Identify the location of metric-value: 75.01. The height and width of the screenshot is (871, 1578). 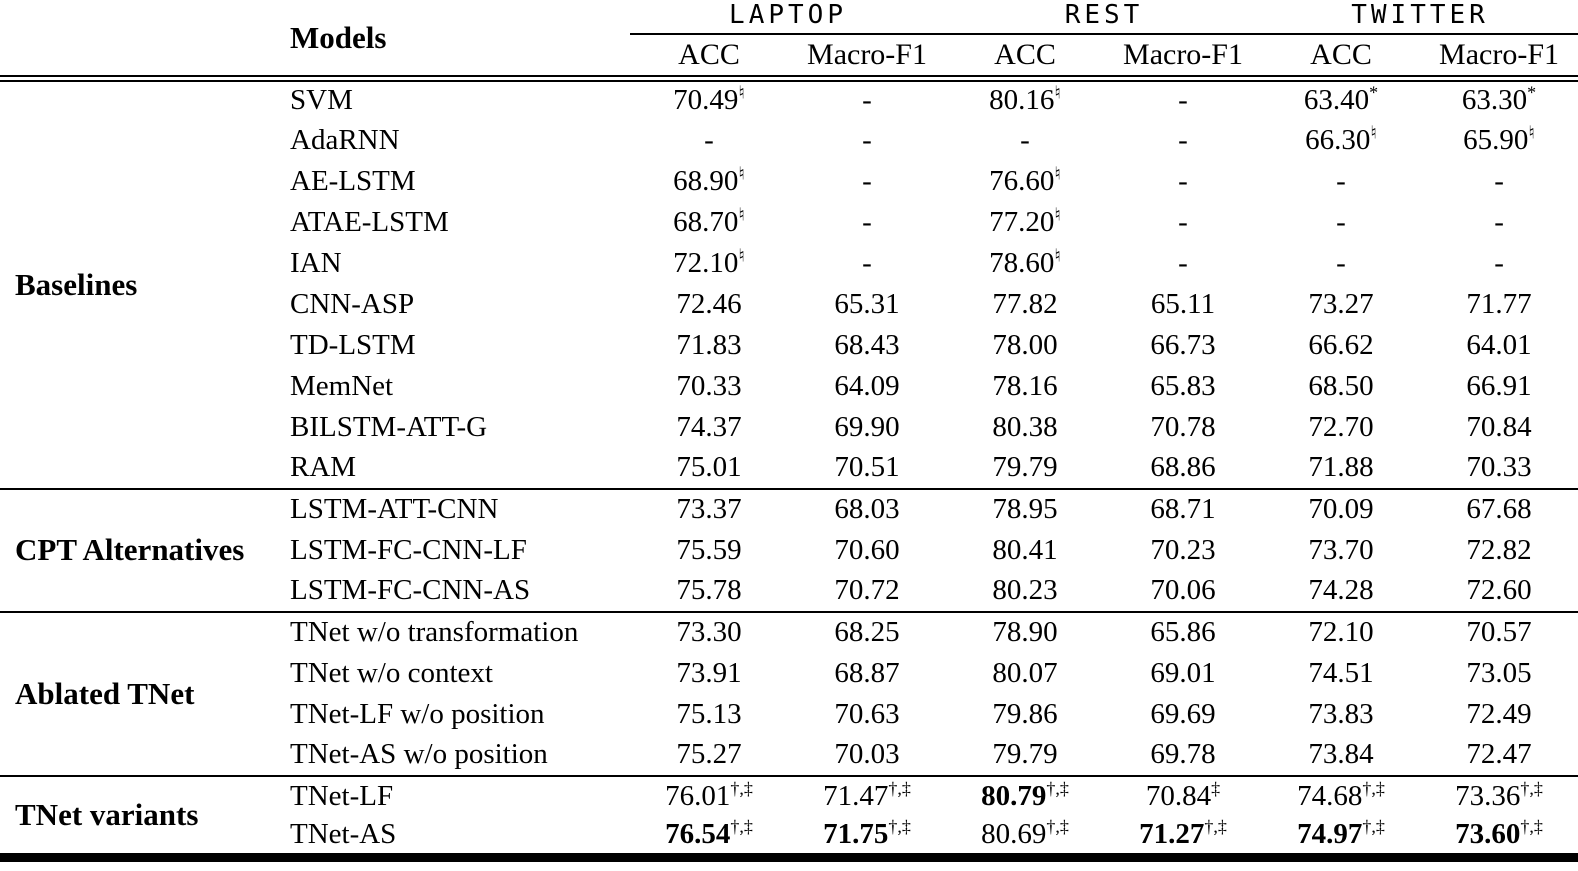
(709, 467).